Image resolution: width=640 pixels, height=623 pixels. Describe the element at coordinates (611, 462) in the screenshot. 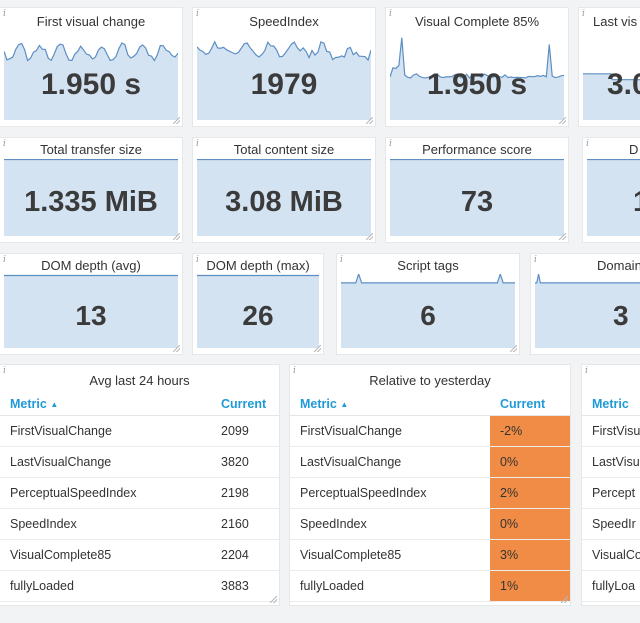

I see `metric-name: LastVisu` at that location.